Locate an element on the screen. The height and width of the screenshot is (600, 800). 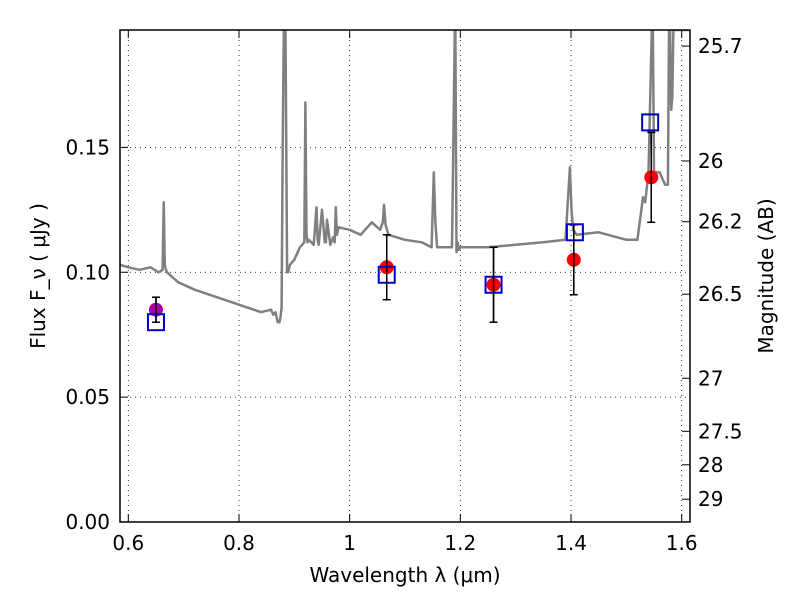
x-axis-title: Wavelength λ (μm) is located at coordinates (404, 575).